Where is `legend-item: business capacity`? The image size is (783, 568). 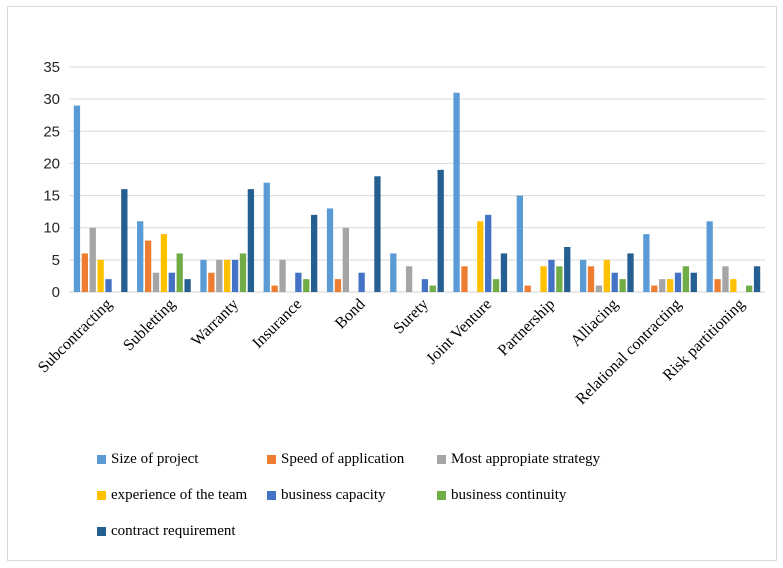 legend-item: business capacity is located at coordinates (352, 495).